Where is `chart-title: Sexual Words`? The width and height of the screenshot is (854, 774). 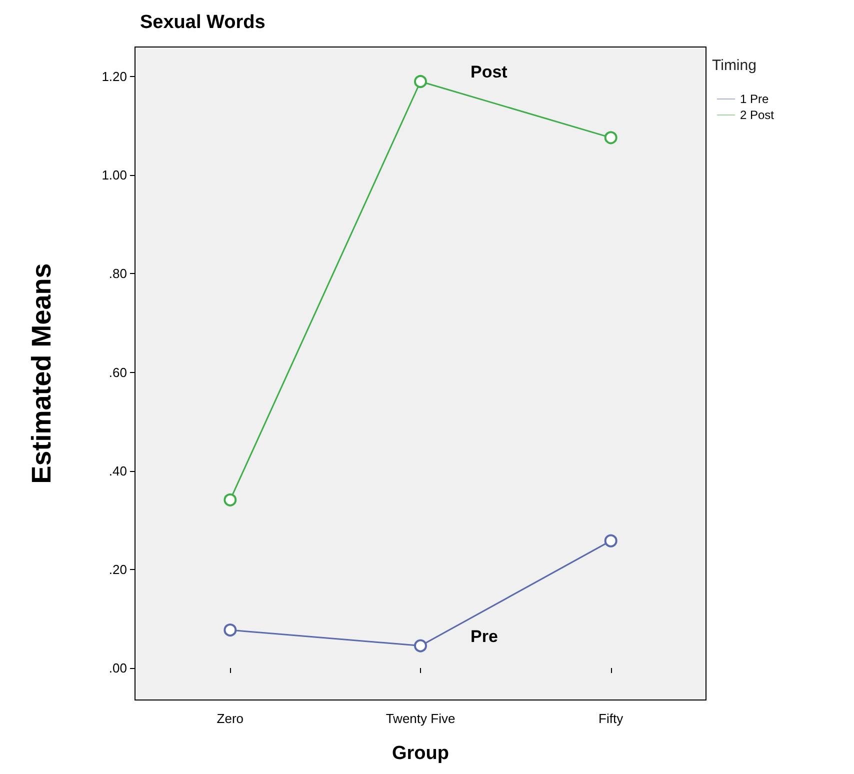 chart-title: Sexual Words is located at coordinates (203, 22).